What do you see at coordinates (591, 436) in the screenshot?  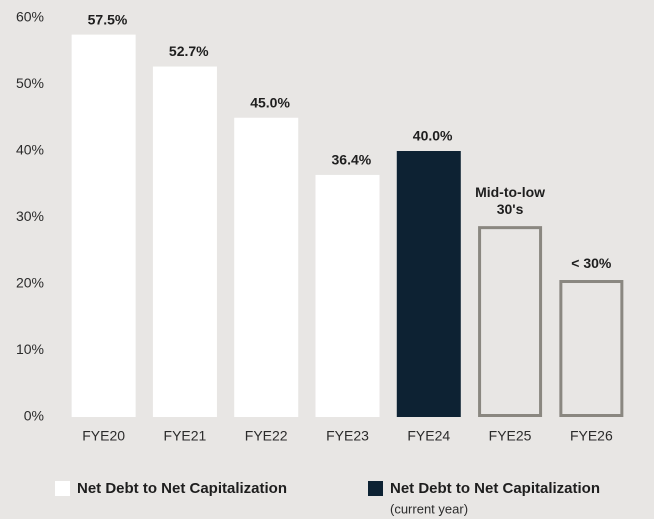 I see `x-tick-label: FYE26` at bounding box center [591, 436].